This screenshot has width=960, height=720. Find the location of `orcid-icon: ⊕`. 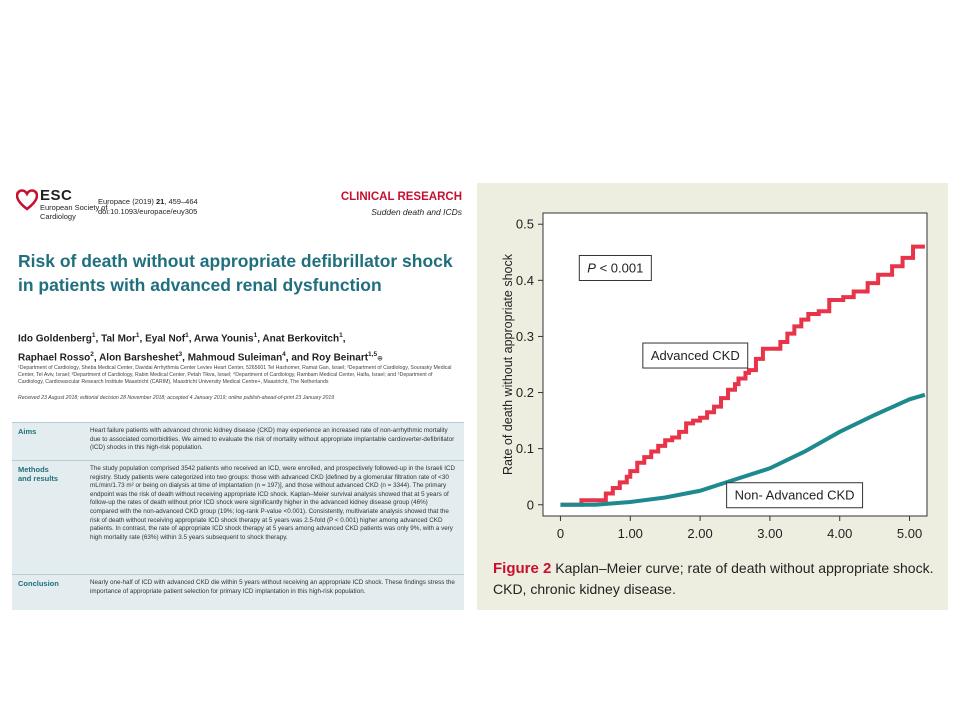

orcid-icon: ⊕ is located at coordinates (380, 359).